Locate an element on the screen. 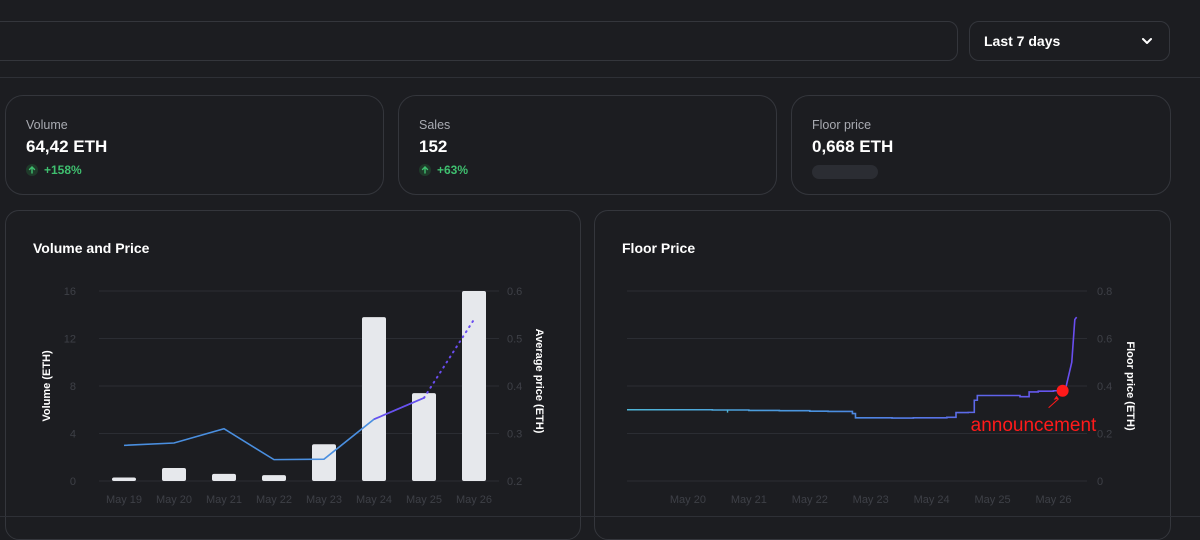 The image size is (1200, 540). y-tick-label: 16 is located at coordinates (70, 292).